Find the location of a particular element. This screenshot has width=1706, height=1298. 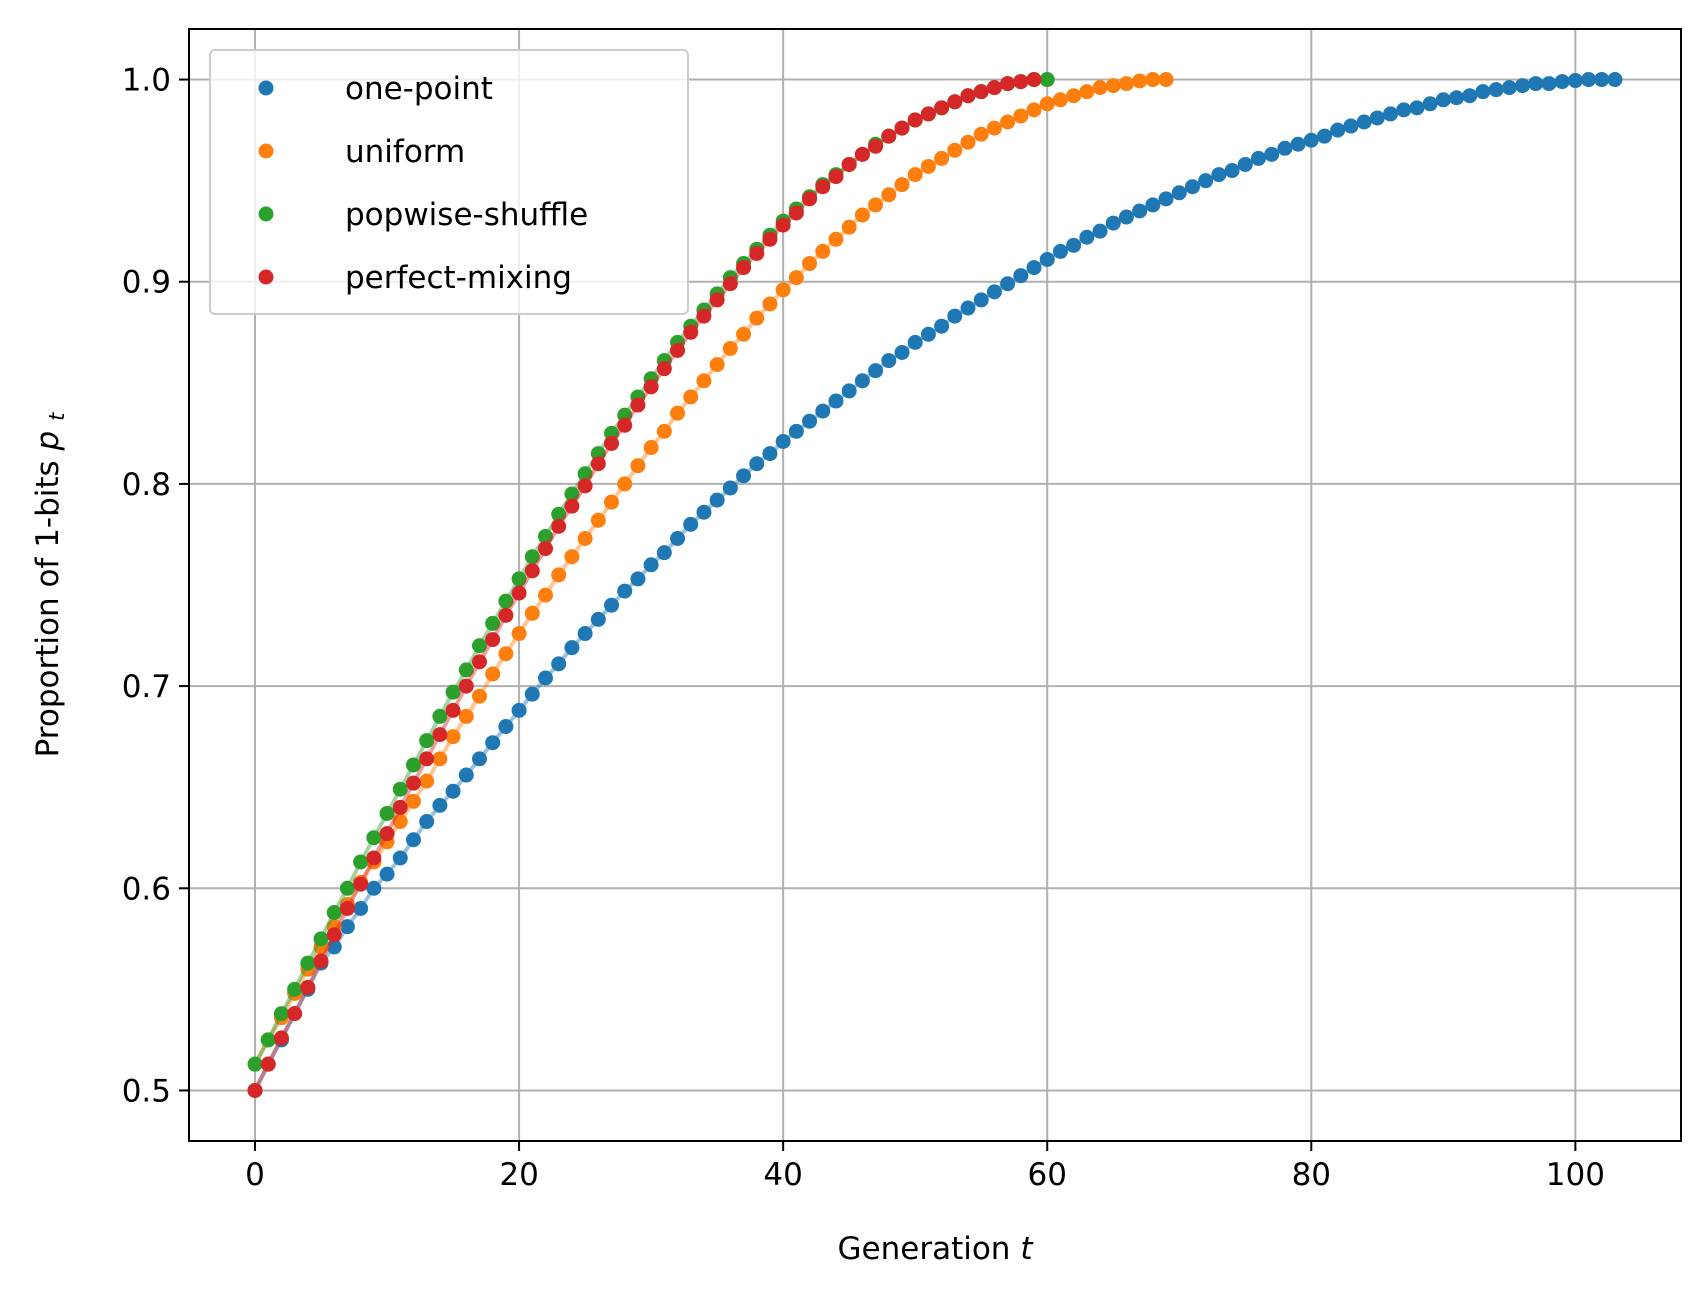

y-tick-label: 0.7 is located at coordinates (146, 687).